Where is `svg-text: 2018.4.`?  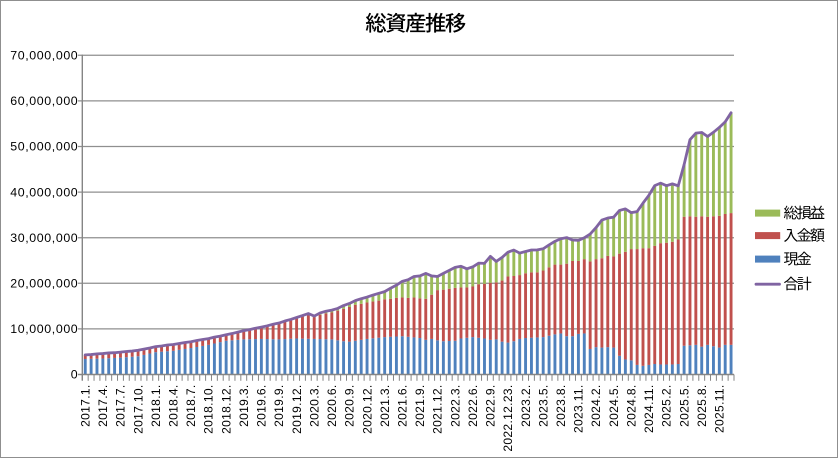 svg-text: 2018.4. is located at coordinates (174, 405).